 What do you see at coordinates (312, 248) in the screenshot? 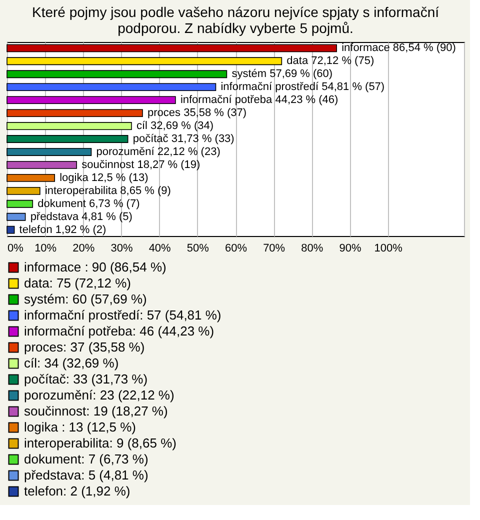
I see `x-tick-label: 80%` at bounding box center [312, 248].